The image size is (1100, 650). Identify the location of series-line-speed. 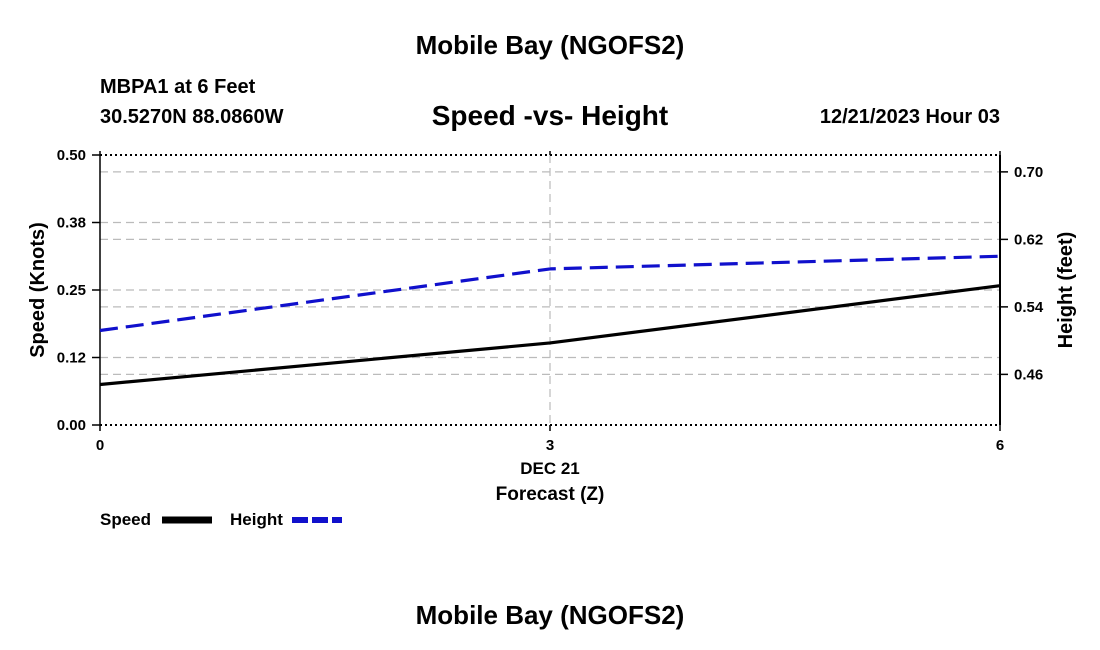
(550, 335).